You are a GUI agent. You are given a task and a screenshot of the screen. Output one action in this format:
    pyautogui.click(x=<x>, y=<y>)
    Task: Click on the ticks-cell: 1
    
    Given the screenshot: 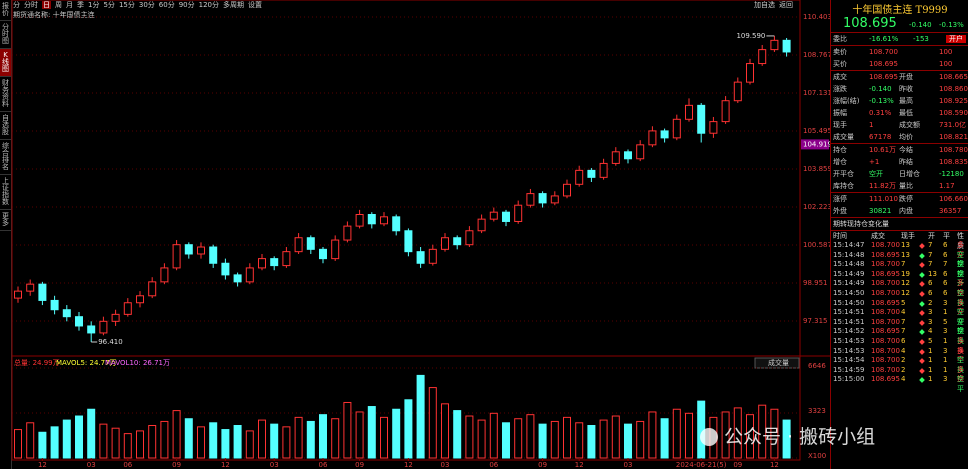 What is the action you would take?
    pyautogui.click(x=945, y=360)
    